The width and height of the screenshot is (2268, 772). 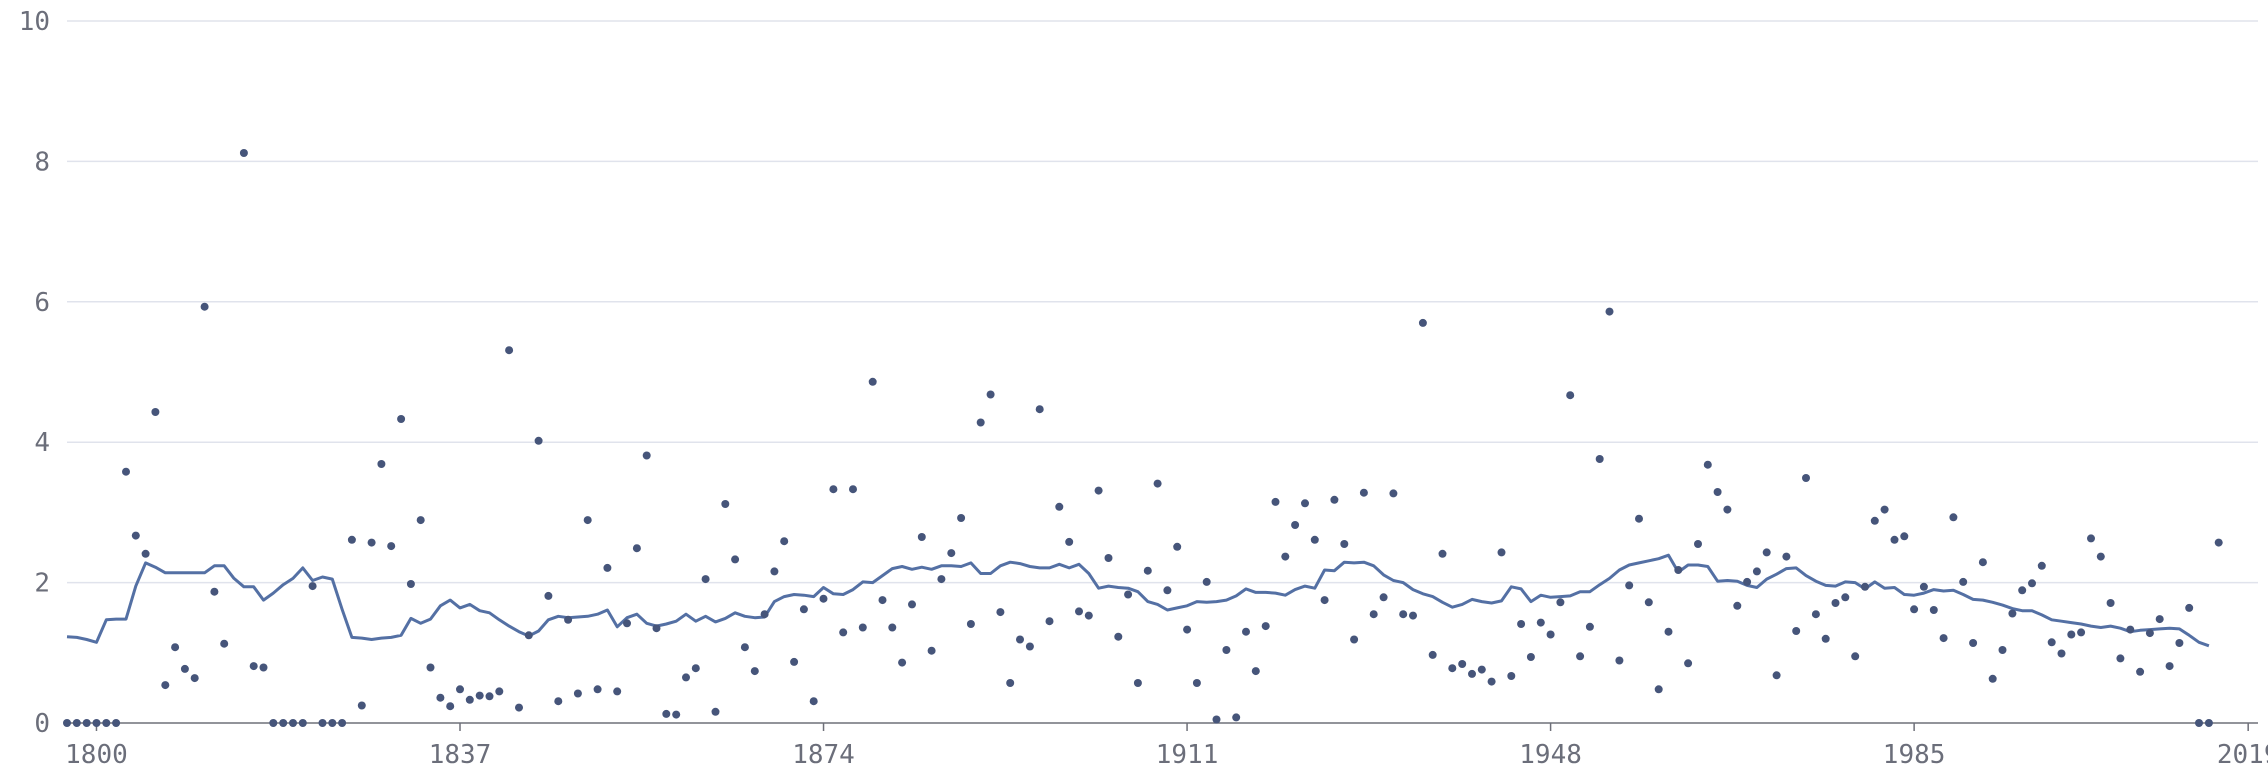 I want to click on x-tick-label: 2019, so click(x=2242, y=755).